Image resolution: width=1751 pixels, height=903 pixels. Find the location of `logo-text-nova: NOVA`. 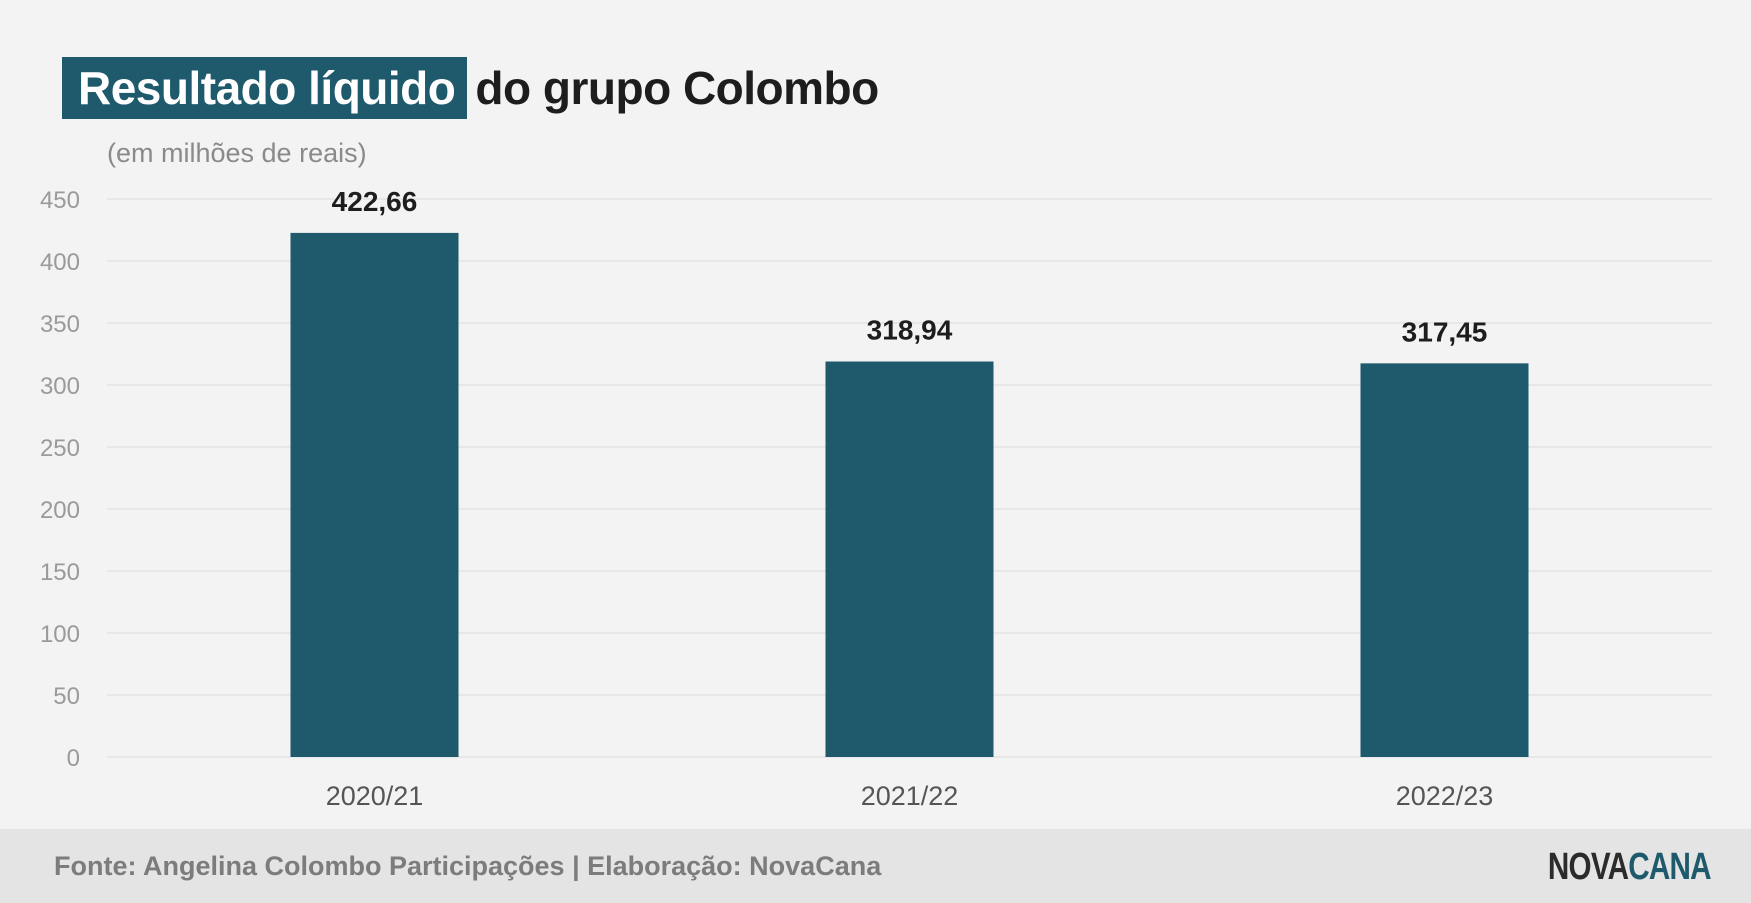

logo-text-nova: NOVA is located at coordinates (1588, 867).